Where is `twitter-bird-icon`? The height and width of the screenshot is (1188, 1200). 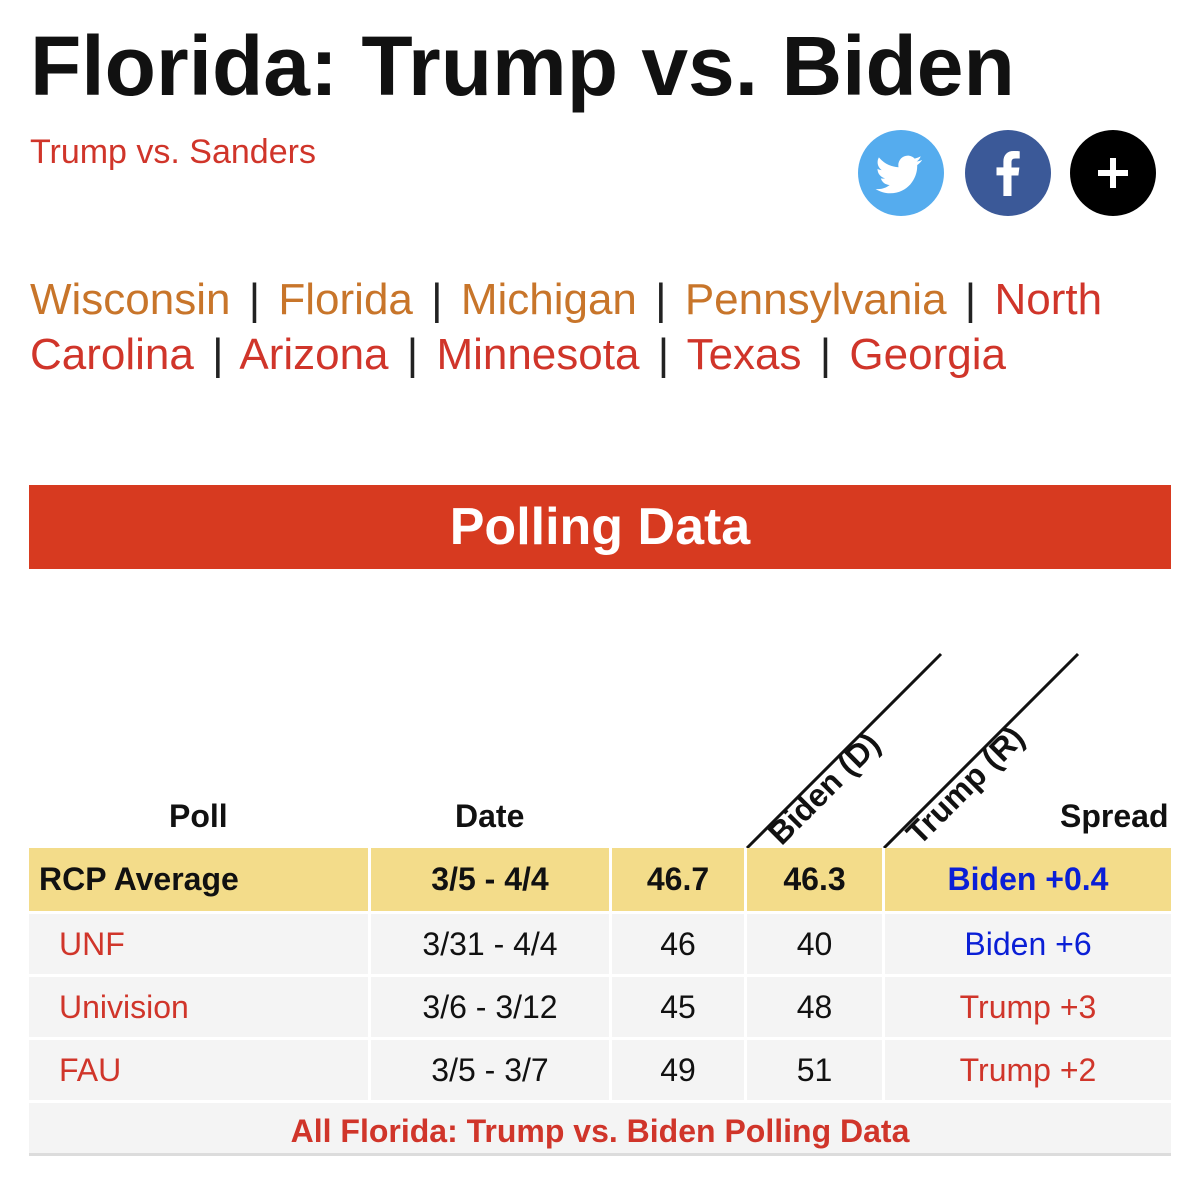
twitter-bird-icon is located at coordinates (898, 174).